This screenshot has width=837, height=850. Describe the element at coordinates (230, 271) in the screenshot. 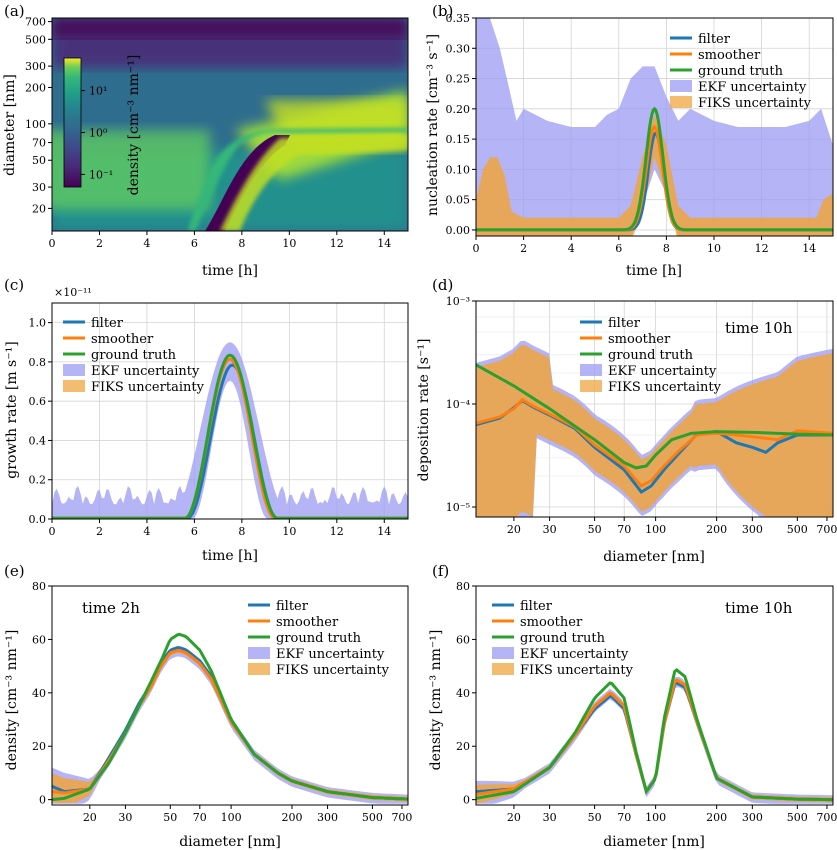

I see `x-axis-label-a: time [h]` at that location.